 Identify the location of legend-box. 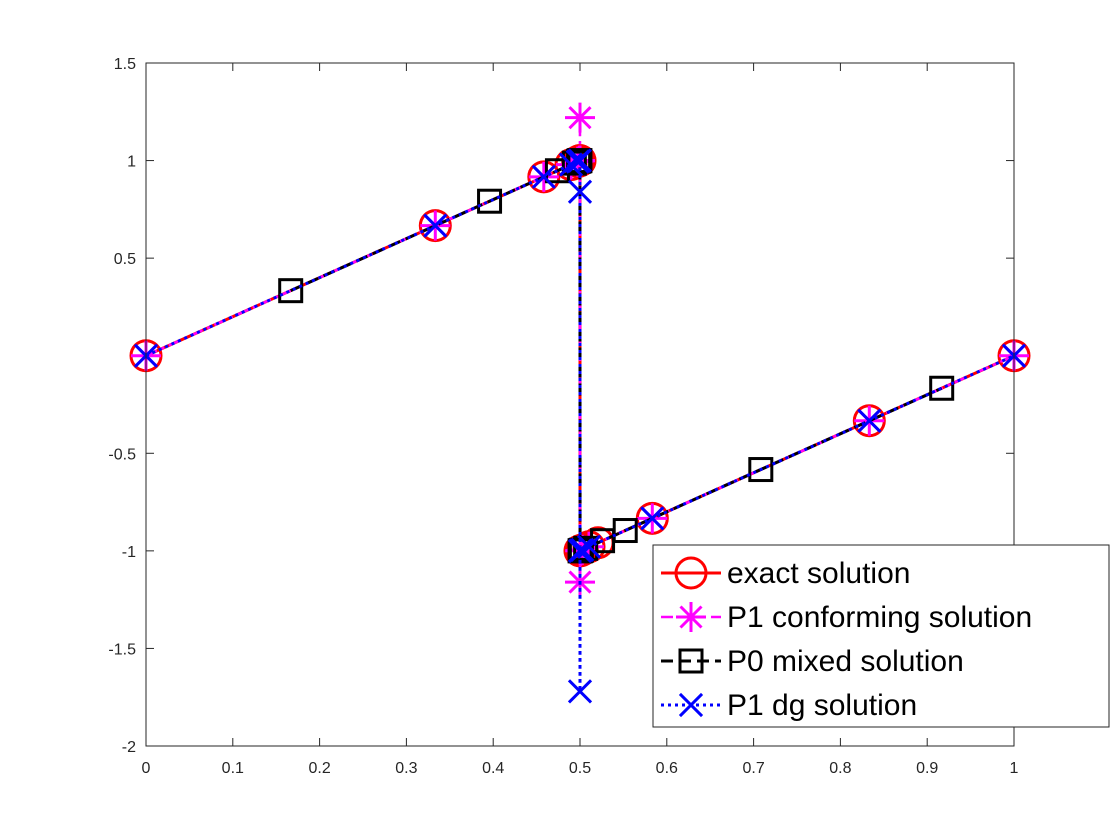
(881, 636).